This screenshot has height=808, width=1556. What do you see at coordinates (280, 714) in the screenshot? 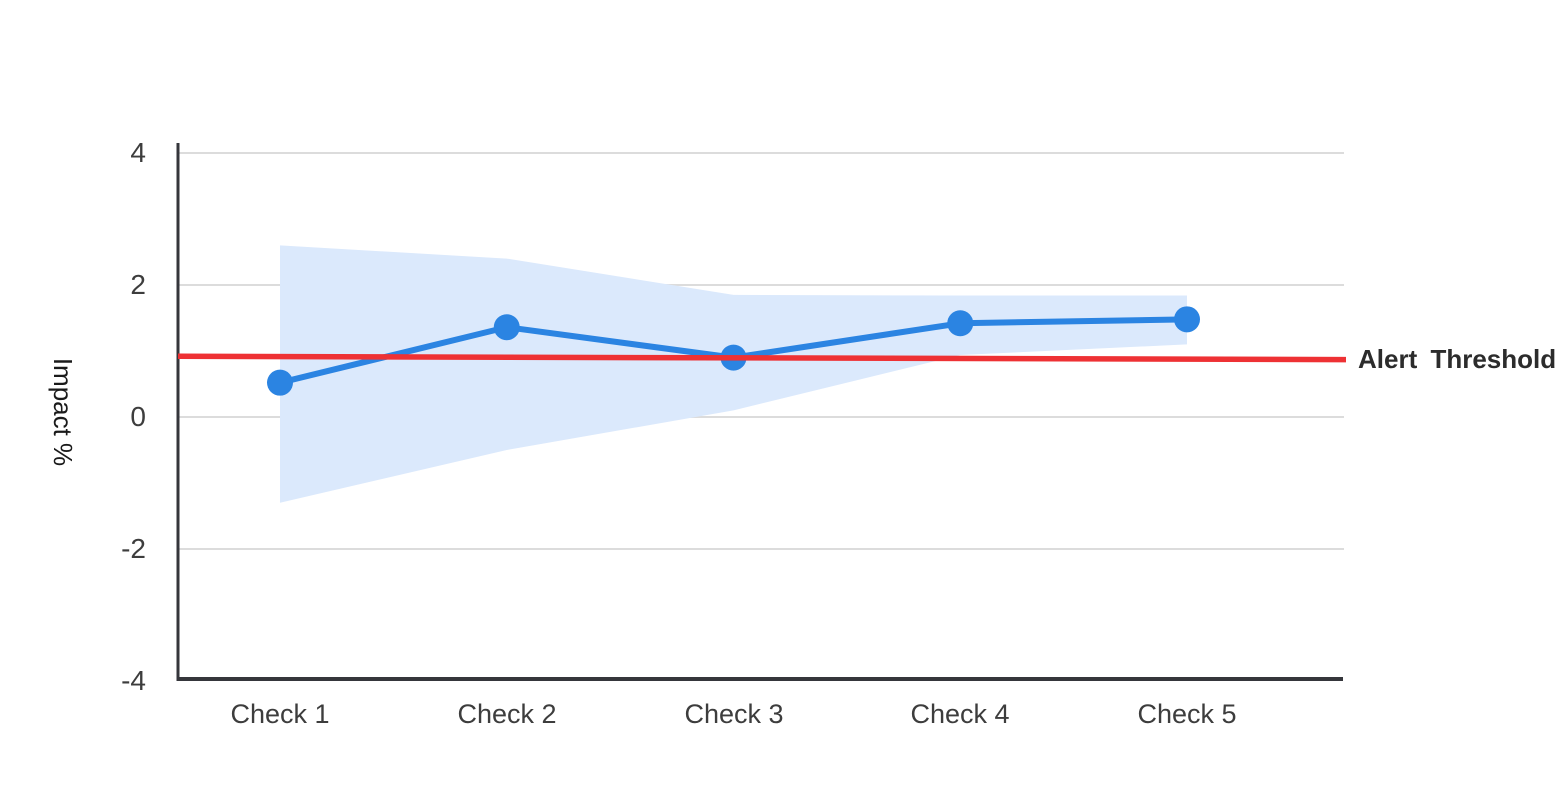
I see `x-tick-label-check1: Check 1` at bounding box center [280, 714].